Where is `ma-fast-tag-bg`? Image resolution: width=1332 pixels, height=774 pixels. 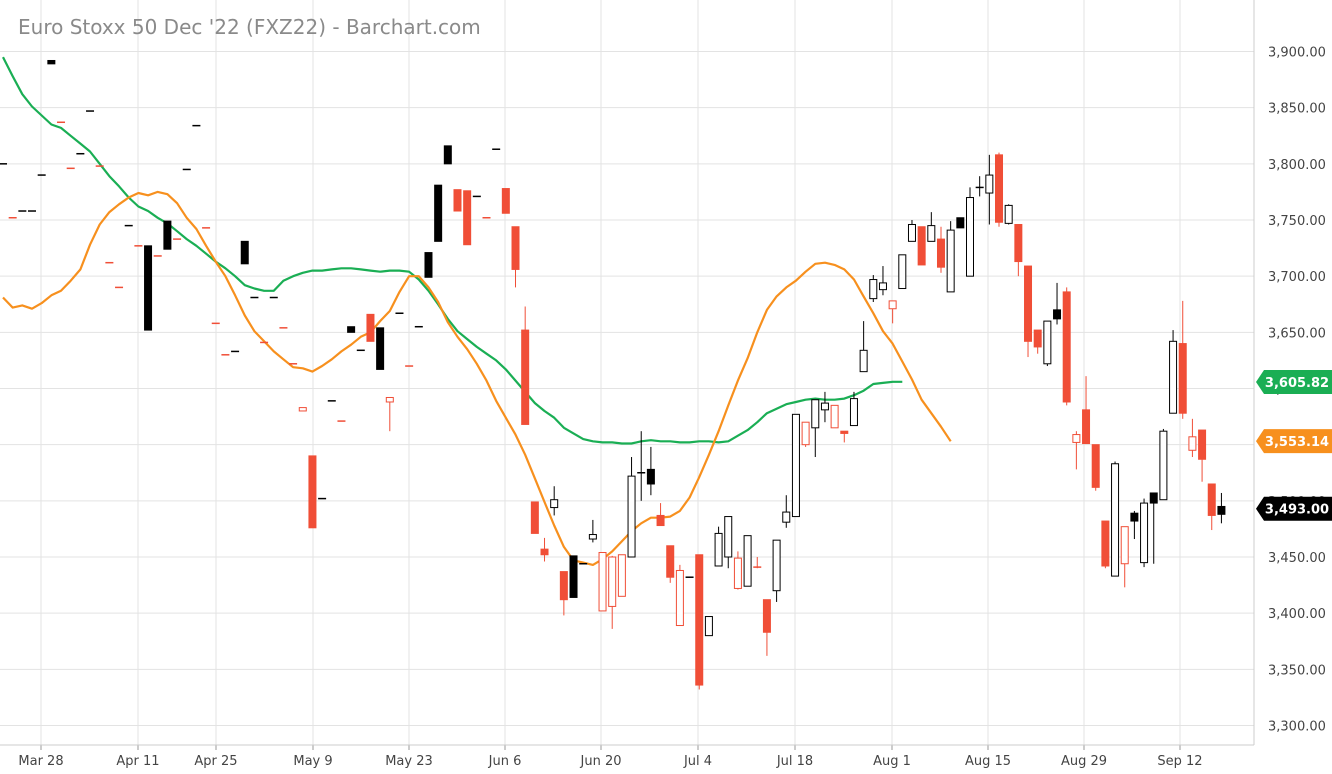
ma-fast-tag-bg is located at coordinates (1294, 441).